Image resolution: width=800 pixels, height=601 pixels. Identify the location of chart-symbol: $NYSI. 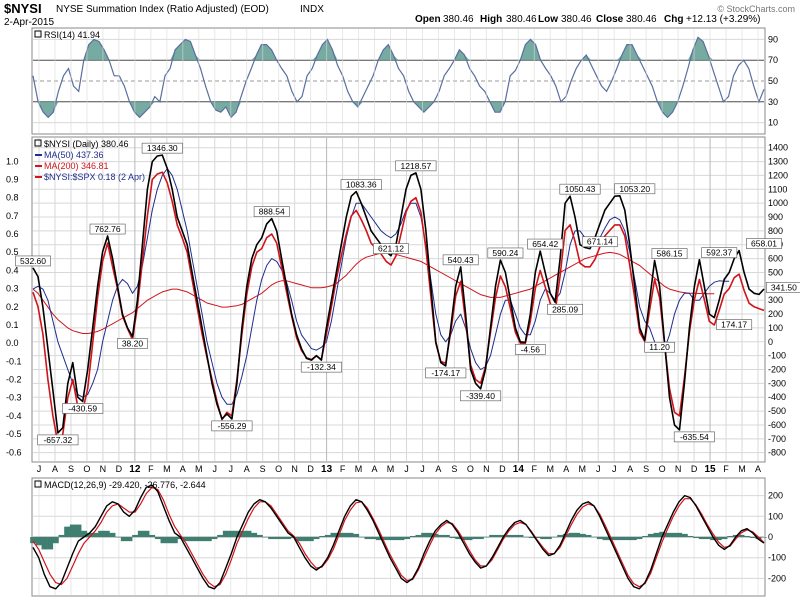
(23, 8).